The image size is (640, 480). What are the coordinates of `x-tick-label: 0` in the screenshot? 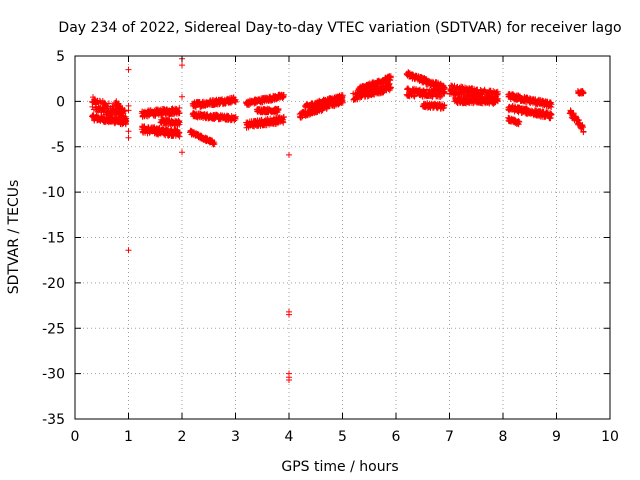 It's located at (75, 437).